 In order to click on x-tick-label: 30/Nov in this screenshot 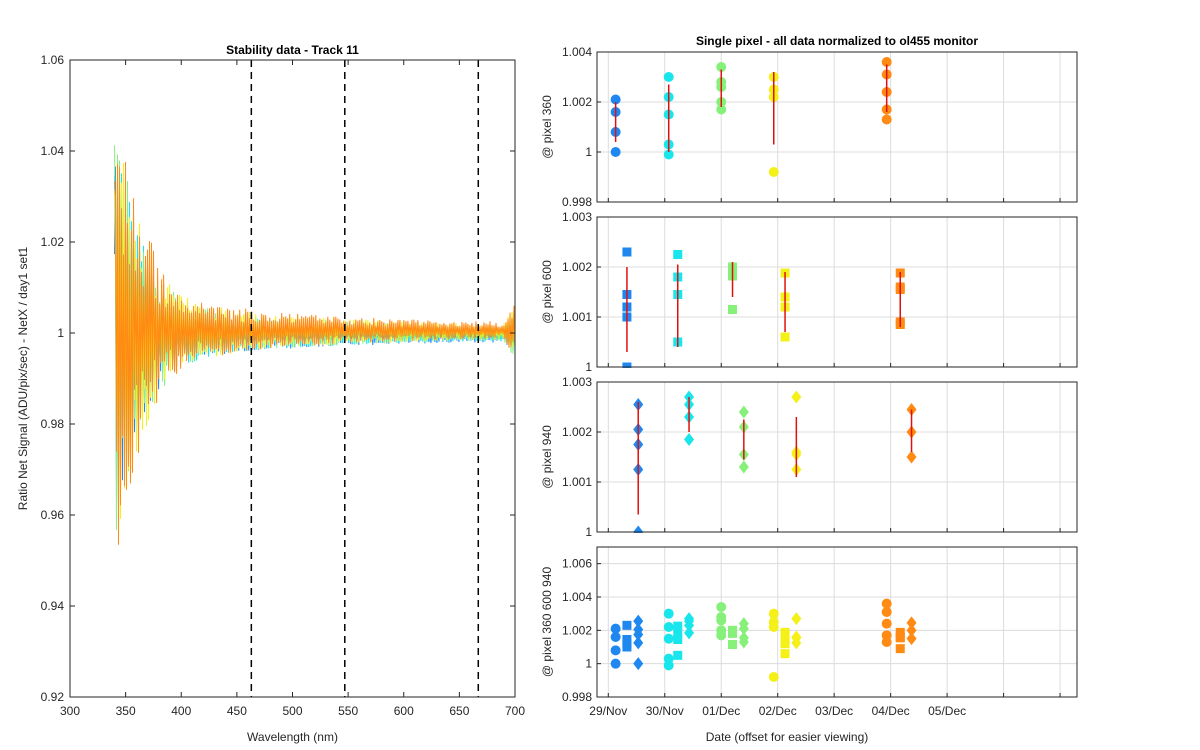, I will do `click(665, 711)`.